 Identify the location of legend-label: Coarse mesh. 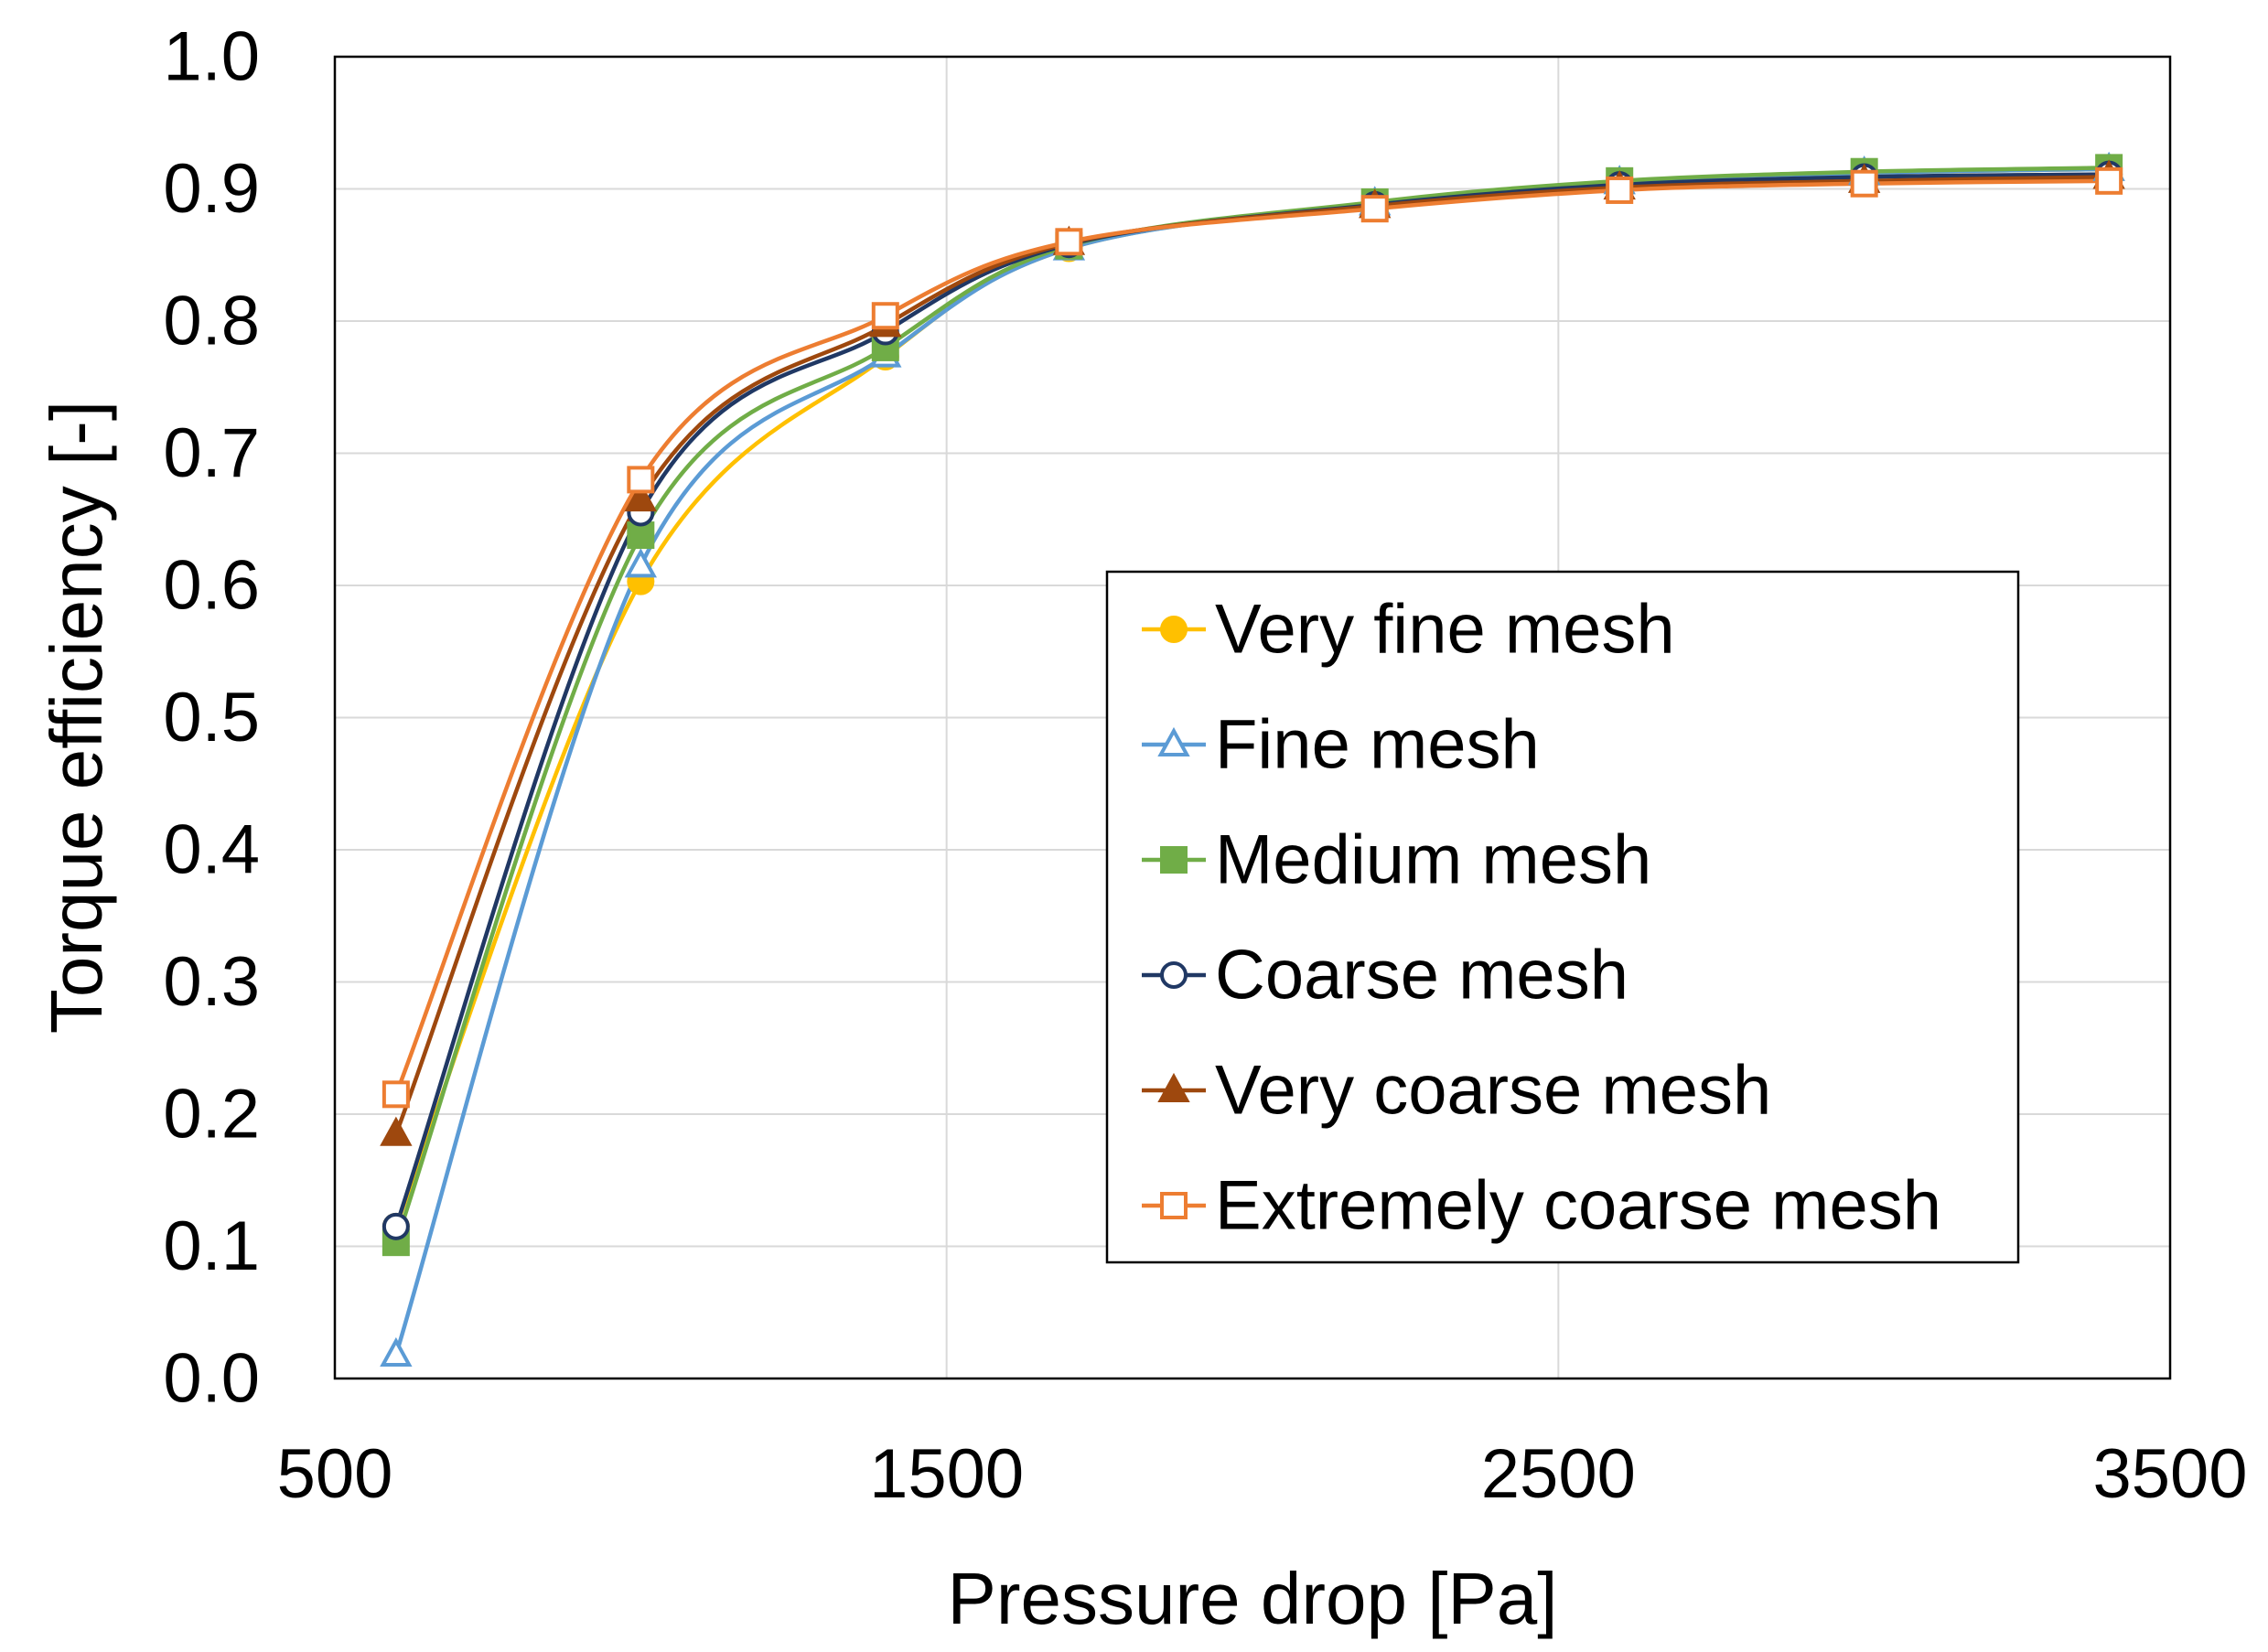
(1422, 975).